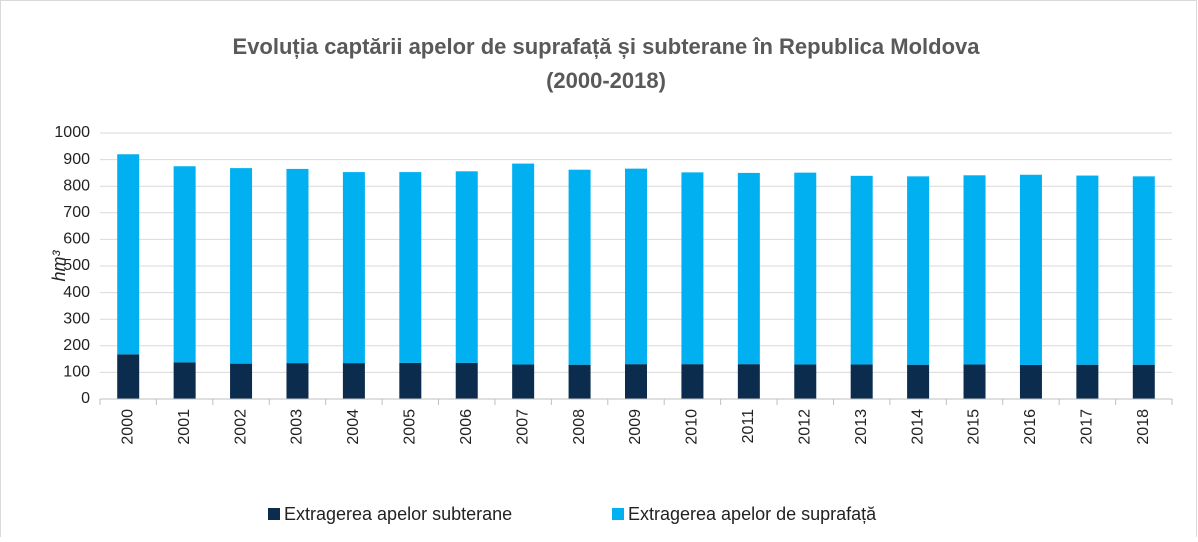  Describe the element at coordinates (635, 427) in the screenshot. I see `x-tick-label: 2009` at that location.